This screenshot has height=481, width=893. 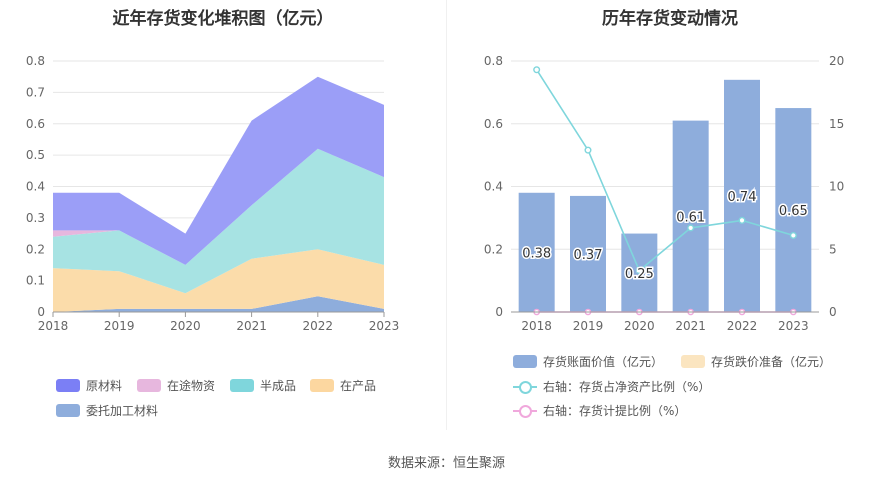 I want to click on legend-label: 在途物资, so click(x=191, y=386).